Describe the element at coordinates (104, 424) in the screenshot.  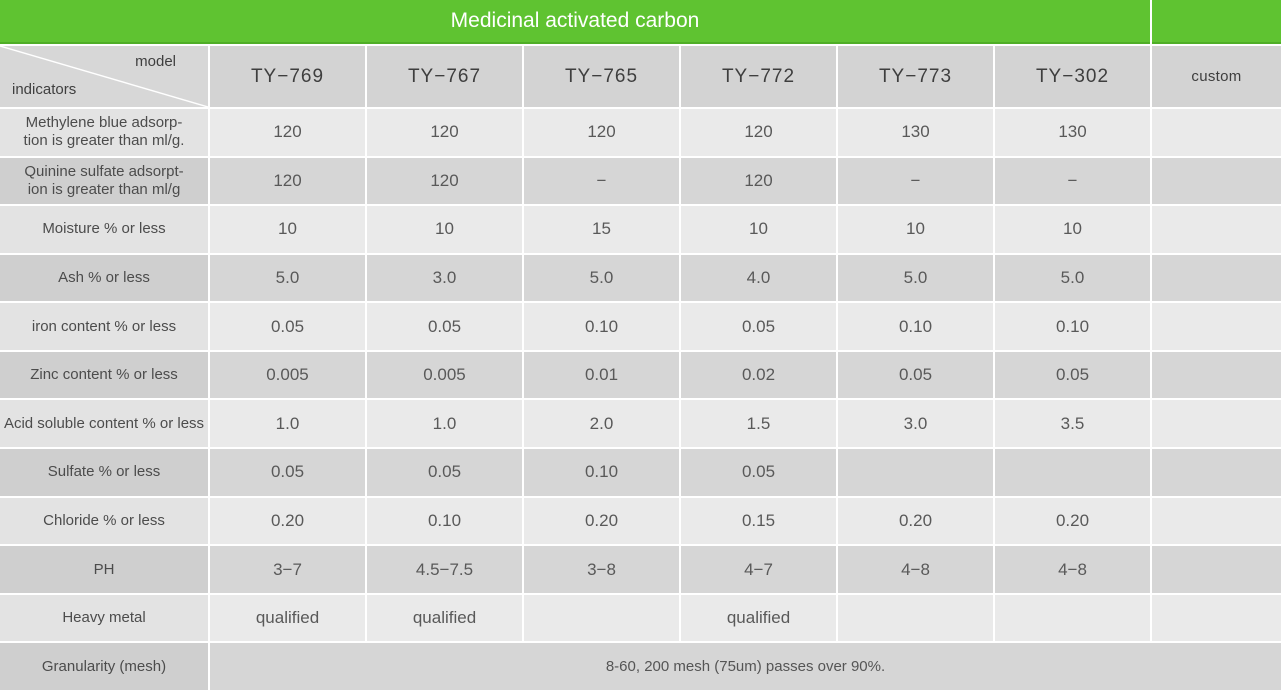
I see `row-label-7: Acid soluble content % or less` at that location.